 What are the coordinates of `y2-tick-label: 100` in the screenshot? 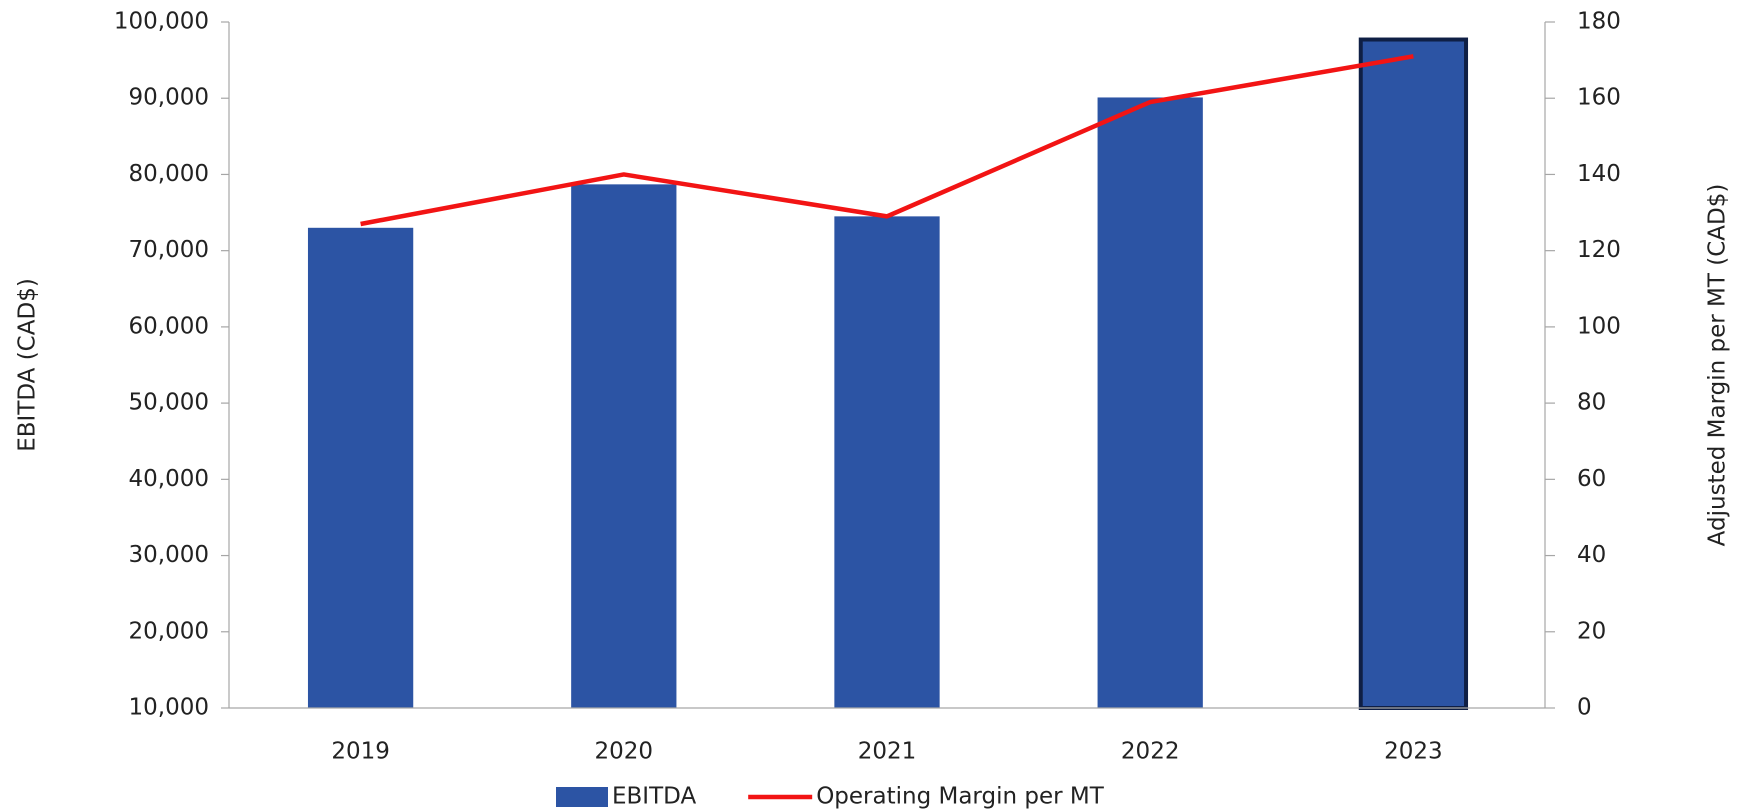 It's located at (1599, 326).